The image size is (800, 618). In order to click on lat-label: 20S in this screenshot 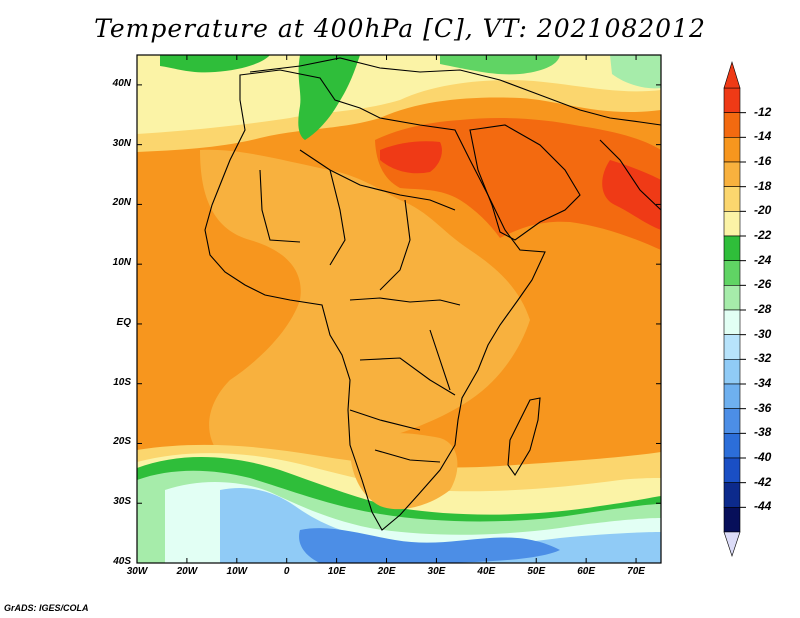, I will do `click(122, 442)`.